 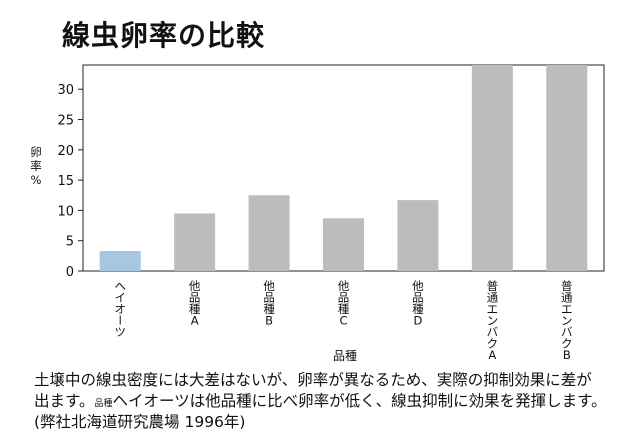 I want to click on svg-text: 率, so click(x=36, y=166).